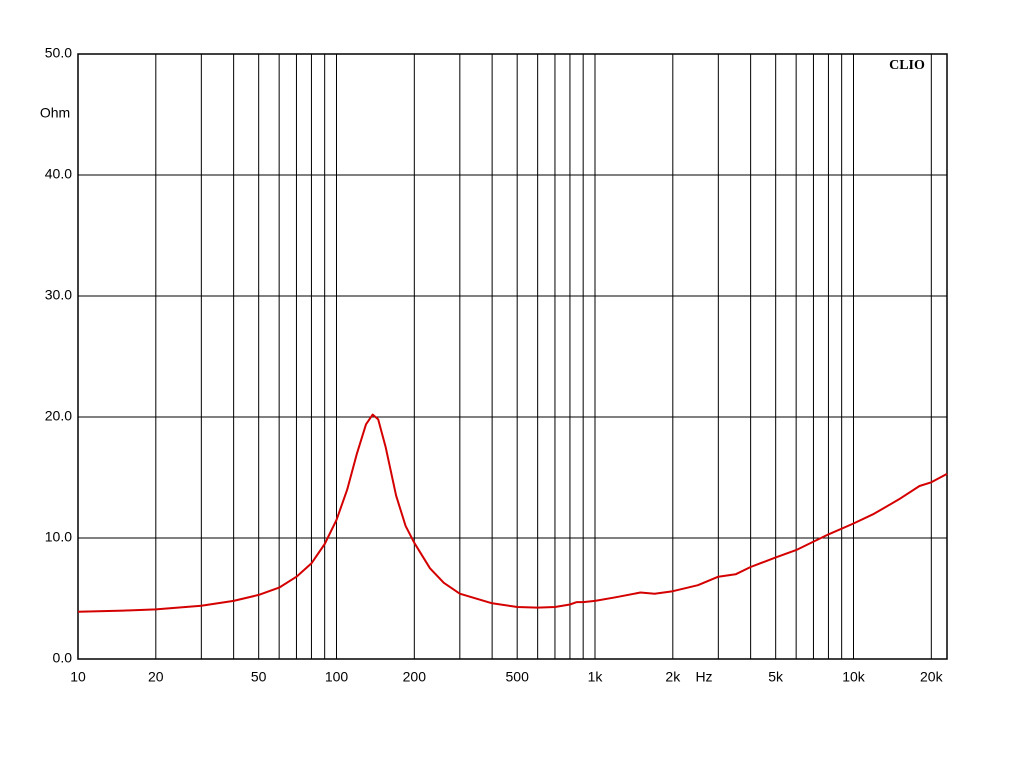 The width and height of the screenshot is (1024, 768). What do you see at coordinates (259, 677) in the screenshot?
I see `x-tick-label: 50` at bounding box center [259, 677].